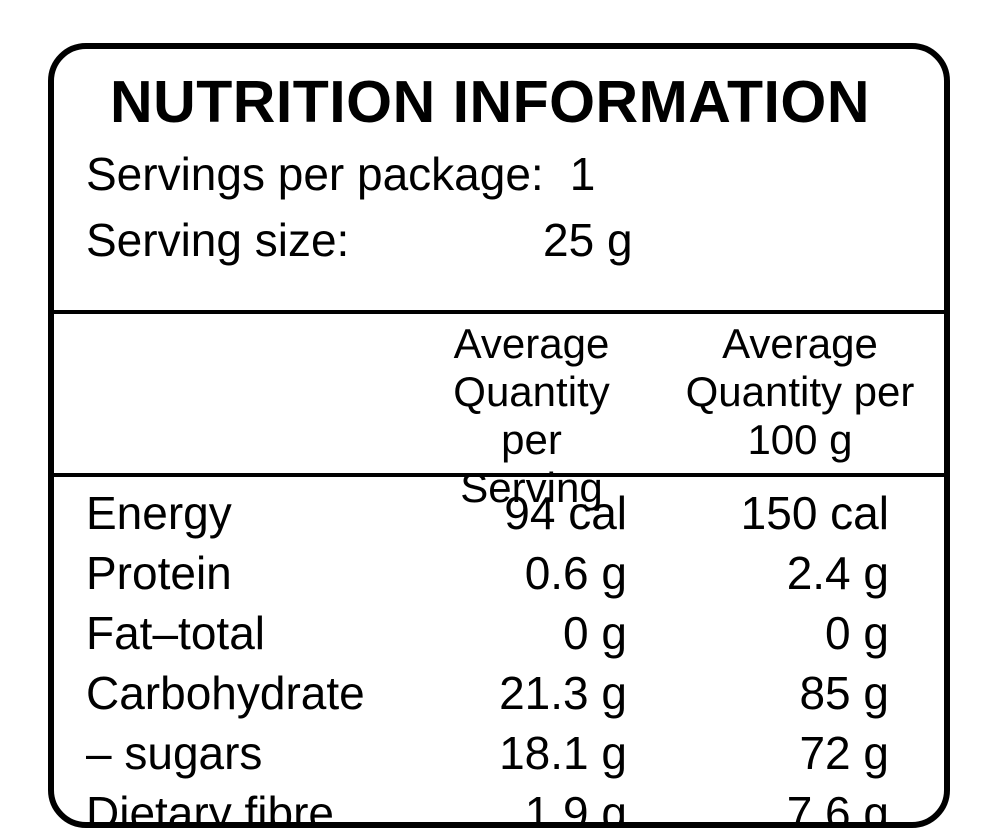 The height and width of the screenshot is (838, 994). Describe the element at coordinates (487, 573) in the screenshot. I see `table-row: Protein 0.6 g 2.4 g` at that location.